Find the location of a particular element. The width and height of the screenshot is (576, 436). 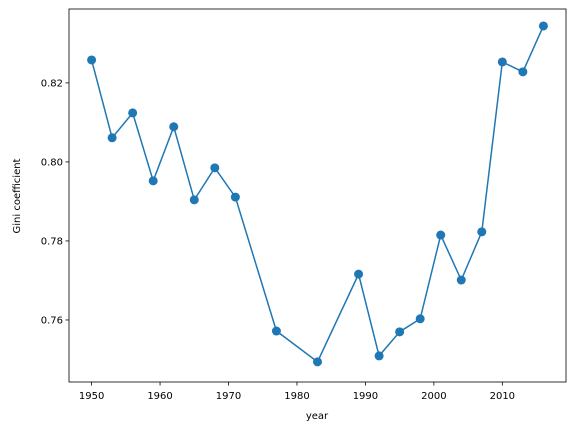

y-tick-label: 0.78 is located at coordinates (52, 241).